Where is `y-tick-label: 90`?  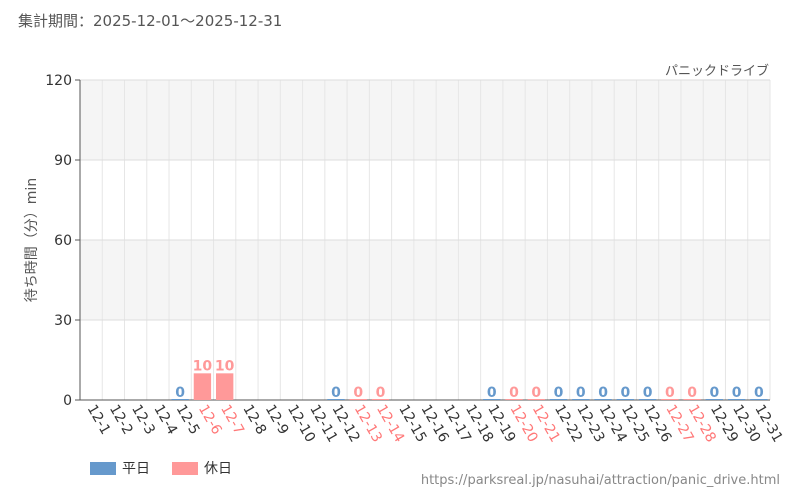
y-tick-label: 90 is located at coordinates (63, 161).